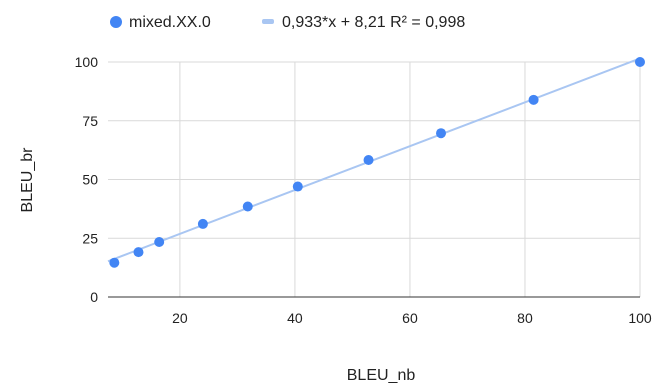  I want to click on x-axis-title: BLEU_nb, so click(381, 375).